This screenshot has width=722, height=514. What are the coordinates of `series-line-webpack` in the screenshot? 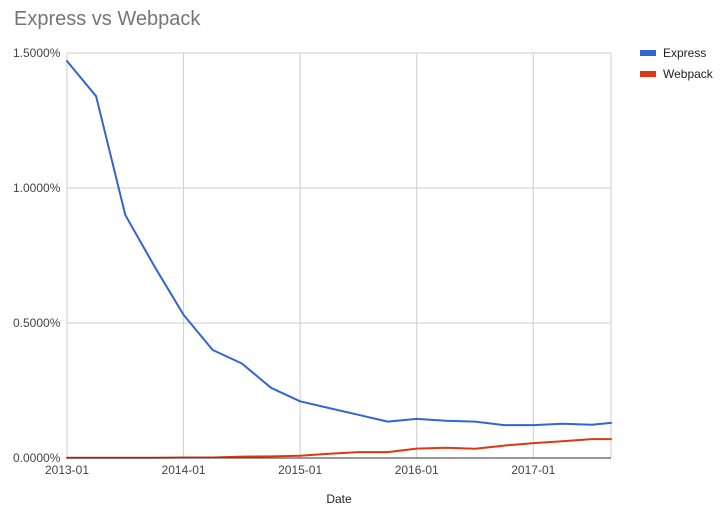 It's located at (339, 448).